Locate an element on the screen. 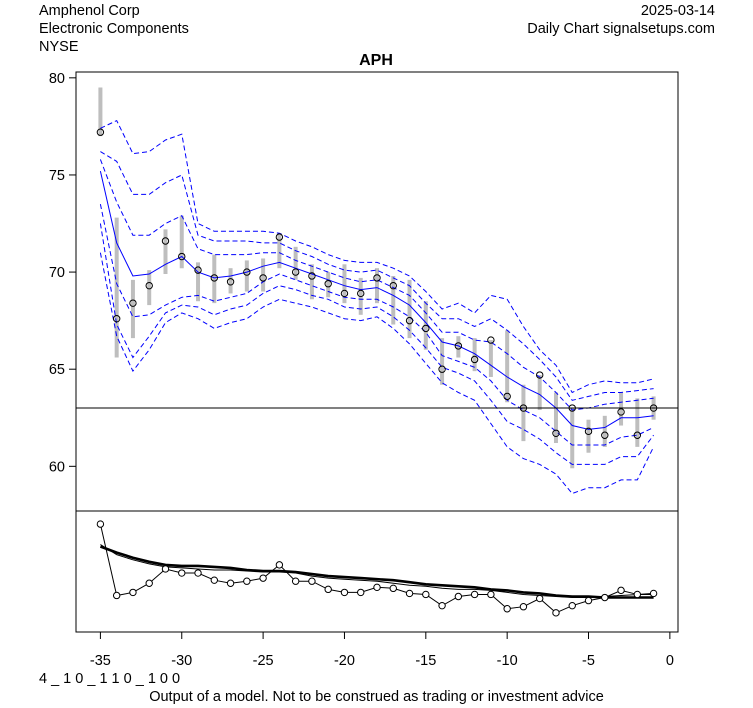 The width and height of the screenshot is (753, 708). oscillator-panel is located at coordinates (377, 568).